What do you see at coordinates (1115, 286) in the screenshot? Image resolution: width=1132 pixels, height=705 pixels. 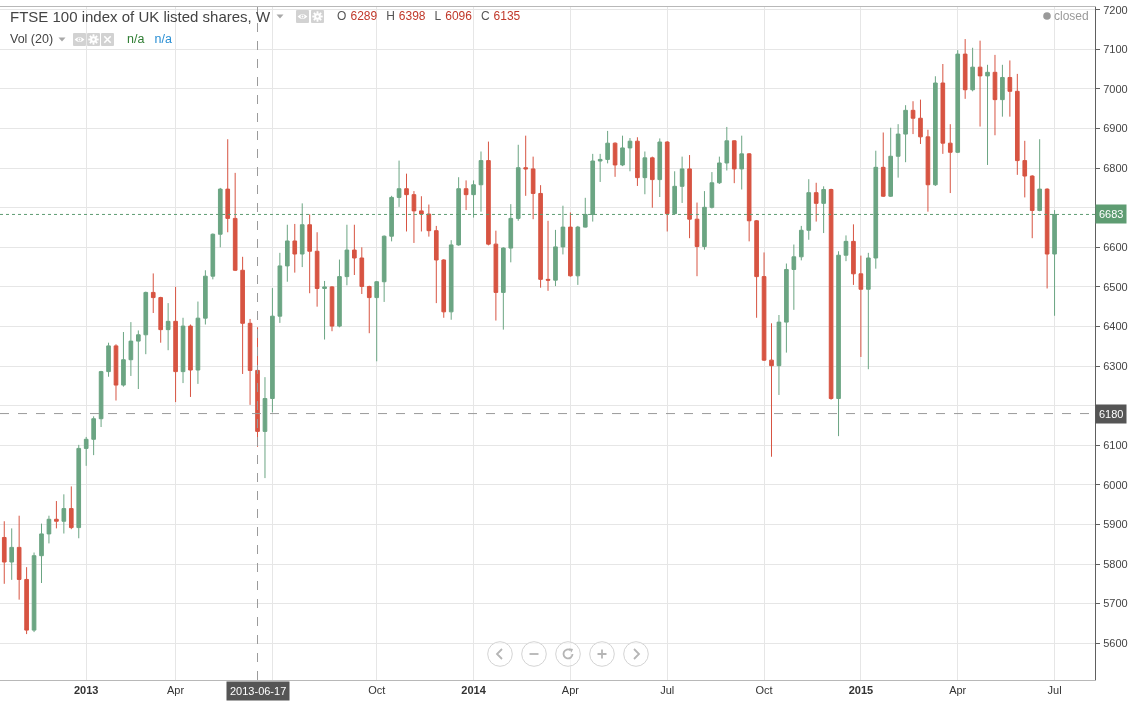 I see `y-tick-label: 6500` at bounding box center [1115, 286].